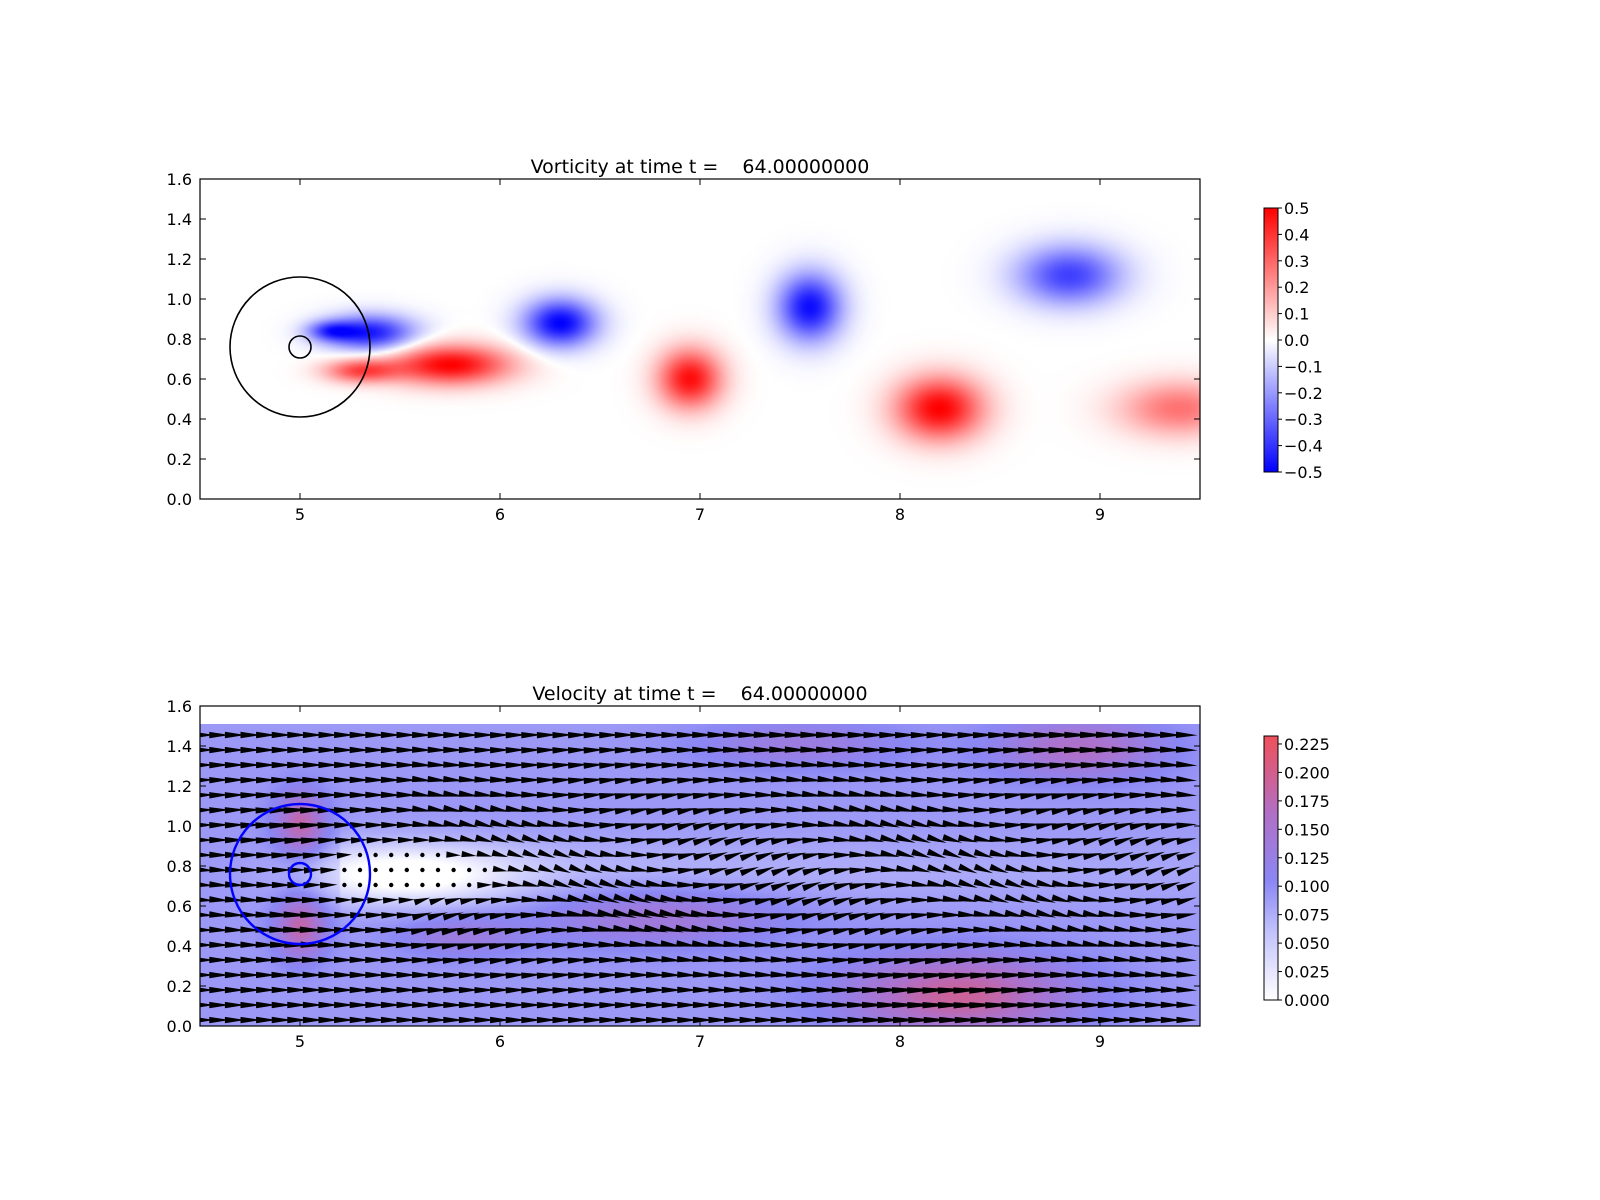 This screenshot has height=1200, width=1600. I want to click on colorbar-tick-label: 0.0, so click(1296, 340).